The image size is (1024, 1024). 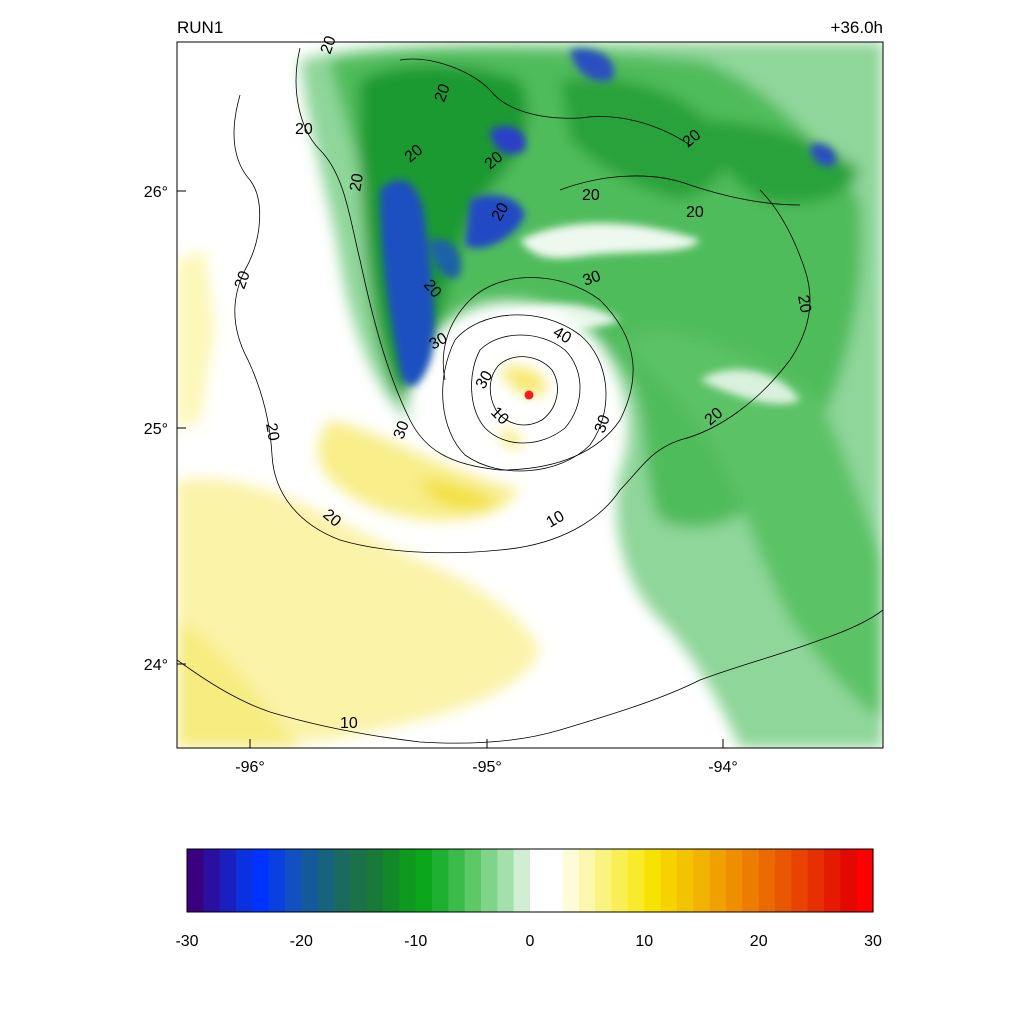 I want to click on lat-tick-label: 25°, so click(x=156, y=429).